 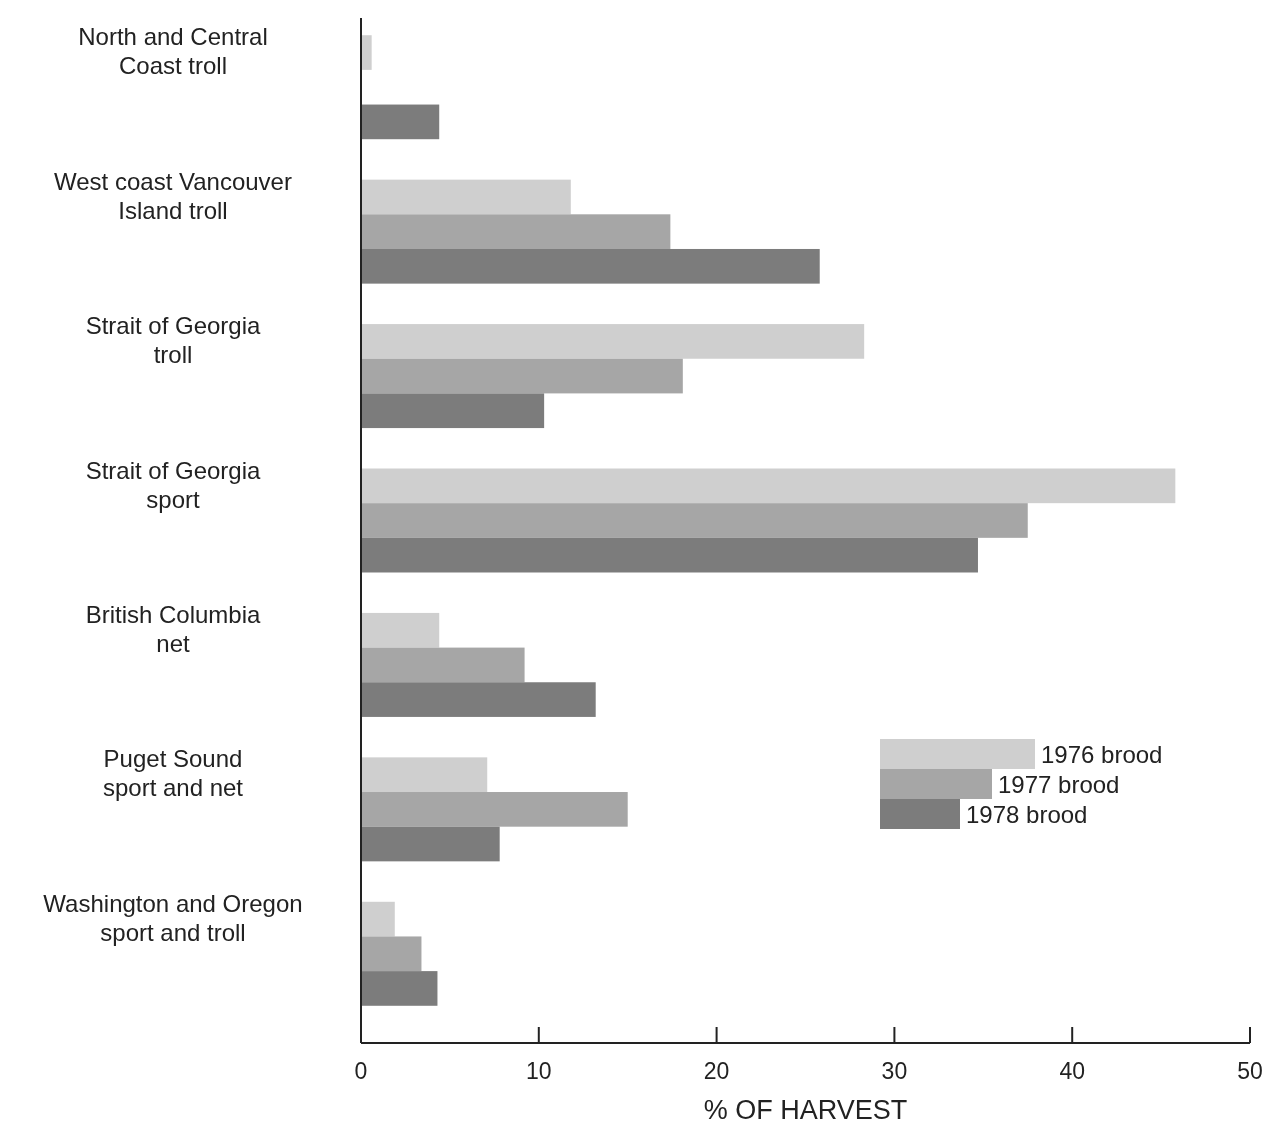 What do you see at coordinates (173, 340) in the screenshot?
I see `y-tick-label: Strait of Georgia troll` at bounding box center [173, 340].